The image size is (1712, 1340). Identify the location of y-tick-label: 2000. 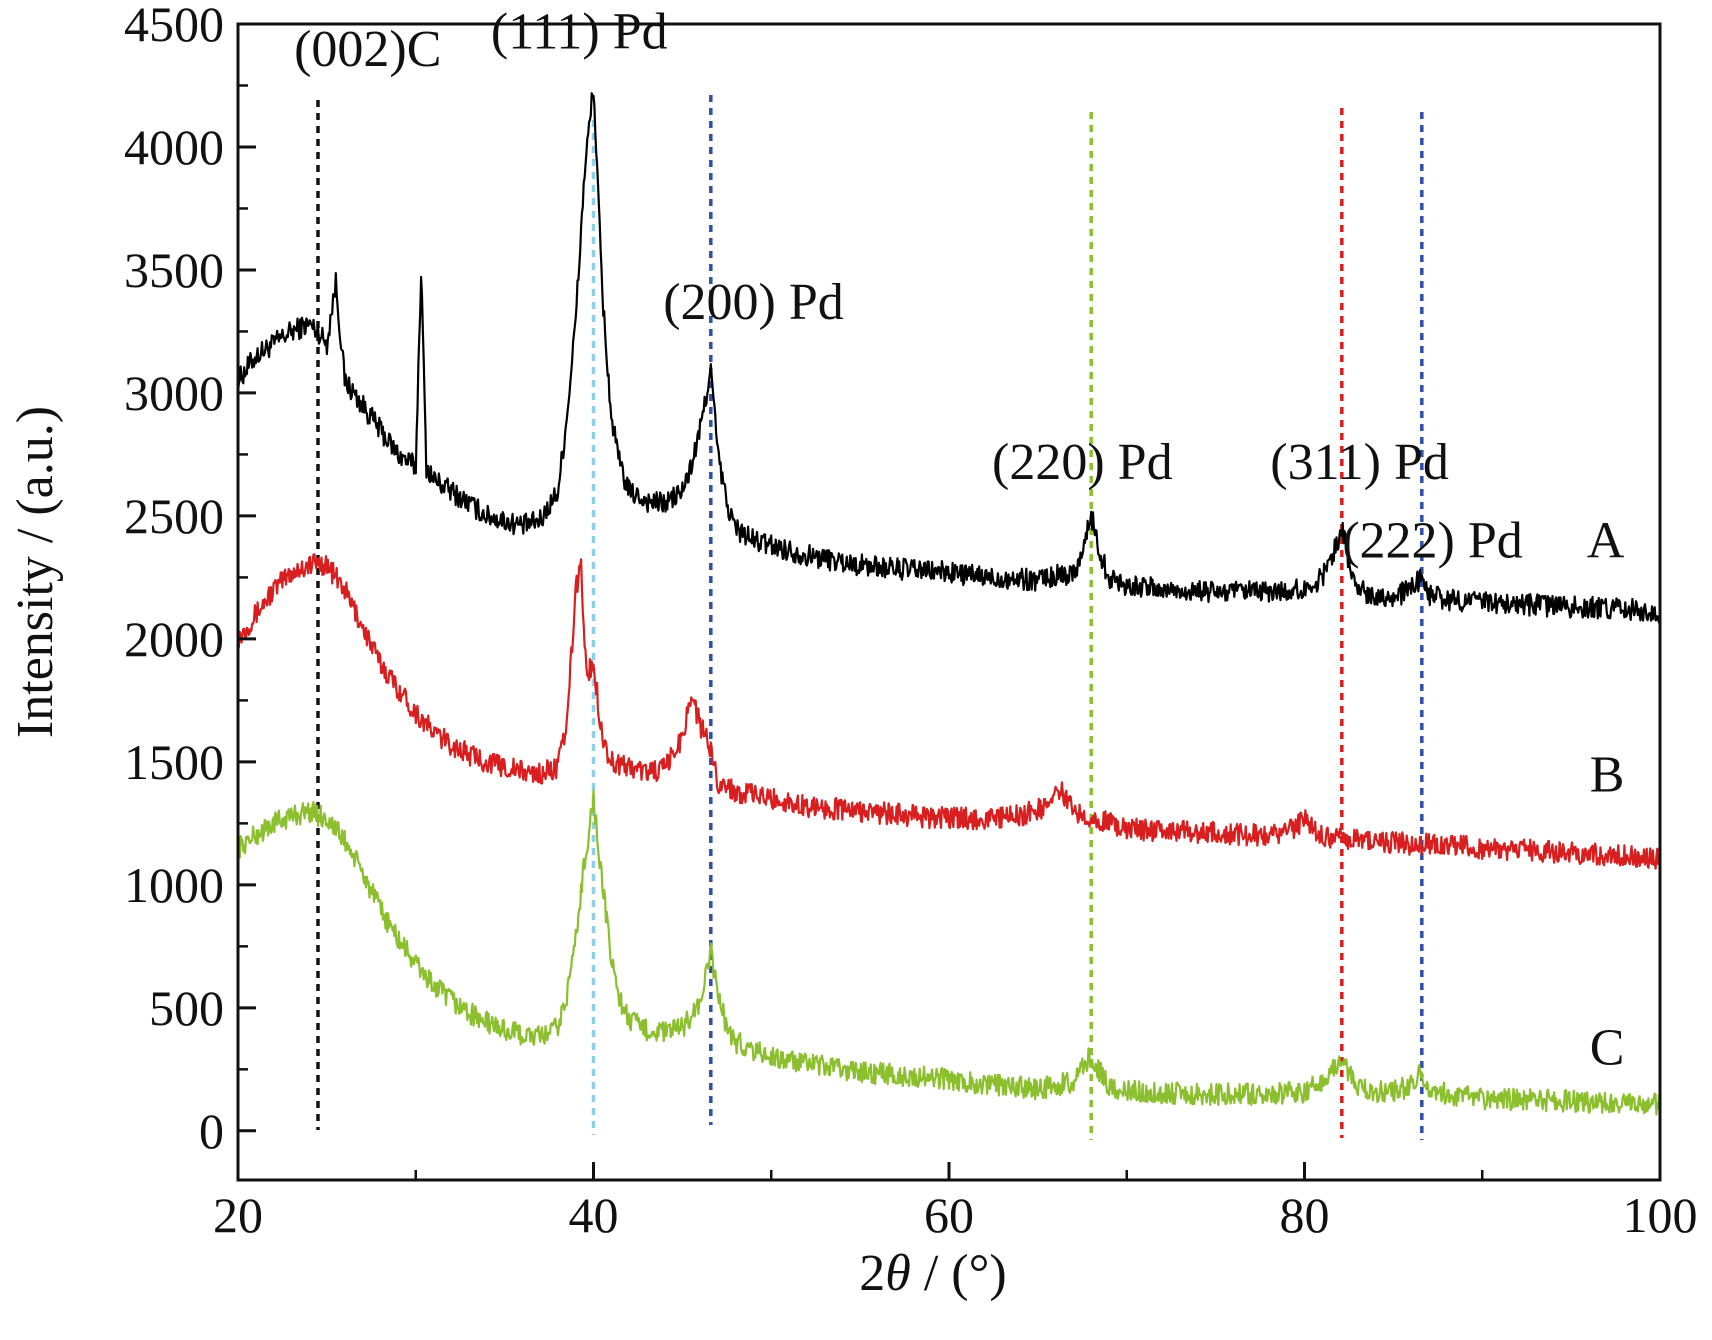
(174, 639).